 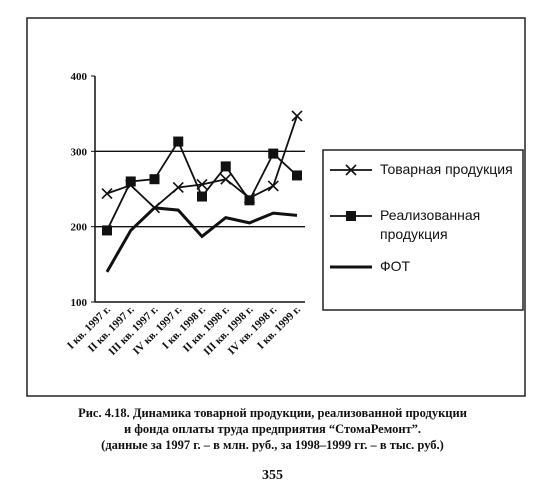 What do you see at coordinates (79, 228) in the screenshot?
I see `y-tick-label: 200` at bounding box center [79, 228].